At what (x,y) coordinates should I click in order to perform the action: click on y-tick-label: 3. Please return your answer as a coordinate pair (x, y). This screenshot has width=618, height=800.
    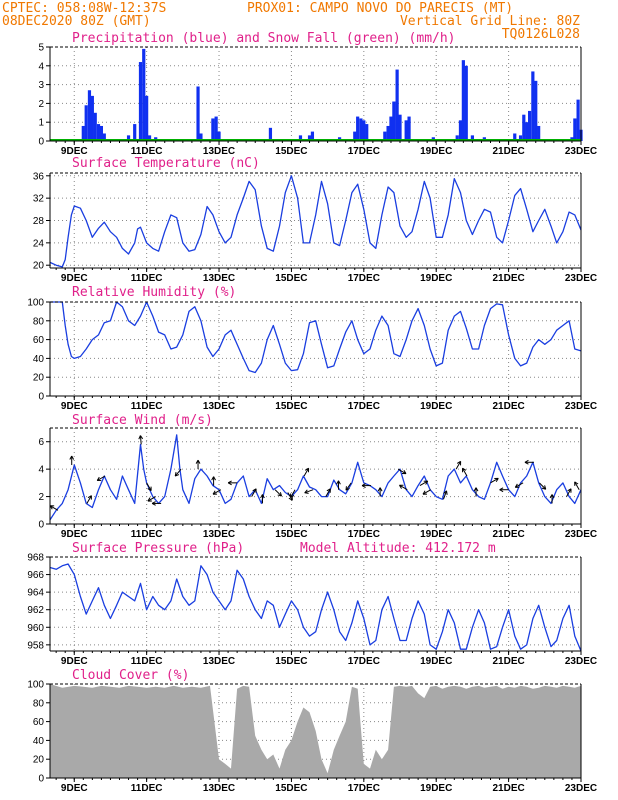
    Looking at the image, I should click on (41, 85).